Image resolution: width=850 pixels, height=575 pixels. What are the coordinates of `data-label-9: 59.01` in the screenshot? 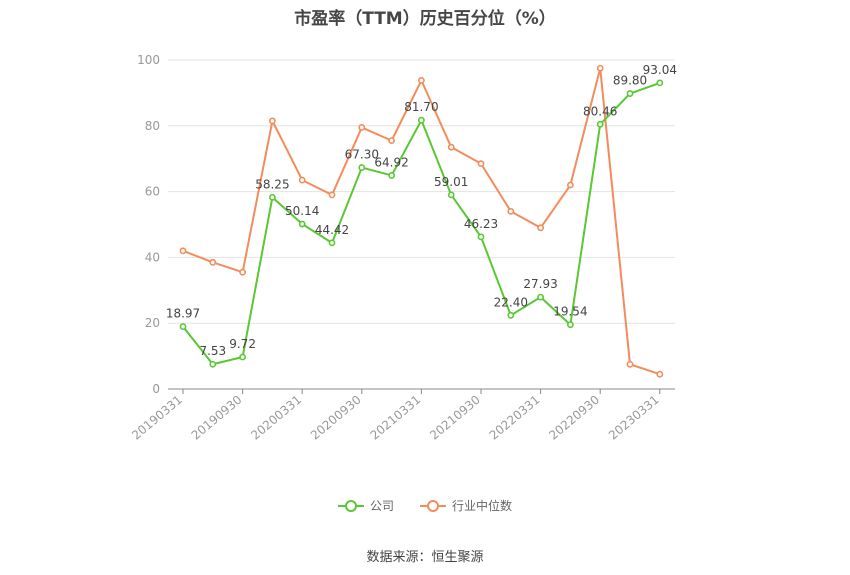 It's located at (451, 182).